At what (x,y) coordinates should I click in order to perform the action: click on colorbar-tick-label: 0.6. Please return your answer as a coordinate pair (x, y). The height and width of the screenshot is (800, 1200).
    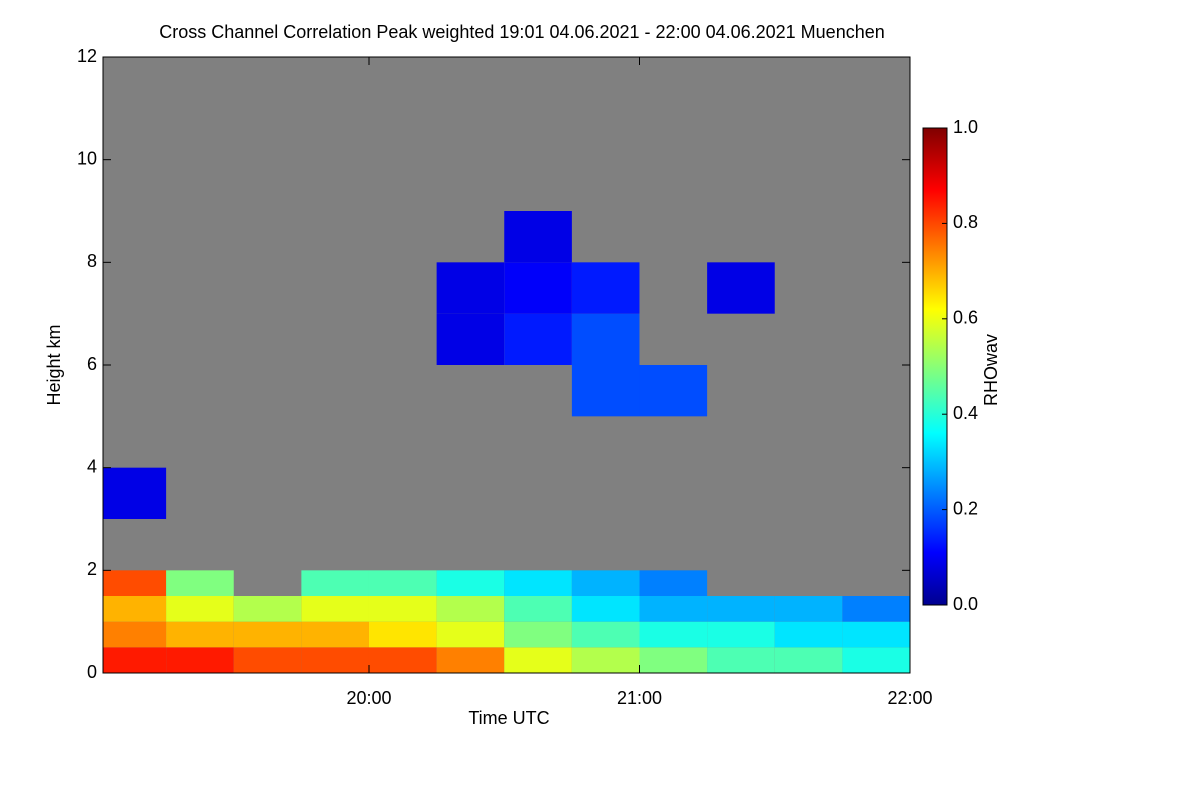
    Looking at the image, I should click on (965, 318).